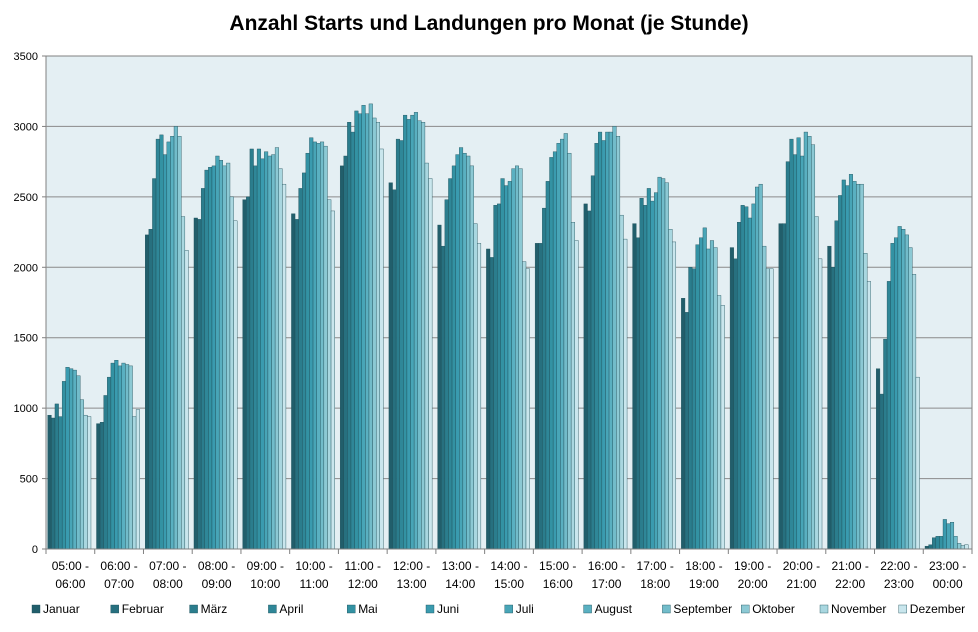 Image resolution: width=978 pixels, height=632 pixels. What do you see at coordinates (850, 584) in the screenshot?
I see `x-tick-label: 22:00` at bounding box center [850, 584].